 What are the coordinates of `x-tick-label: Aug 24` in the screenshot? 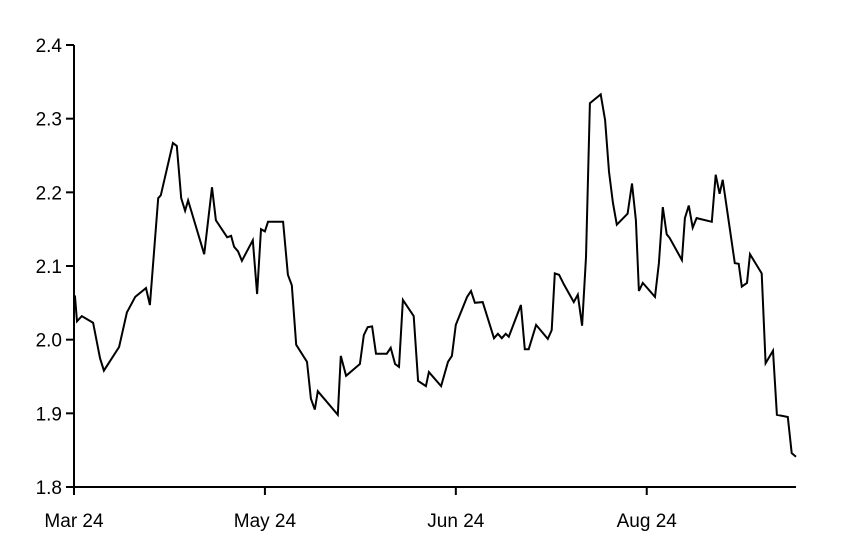 It's located at (647, 521).